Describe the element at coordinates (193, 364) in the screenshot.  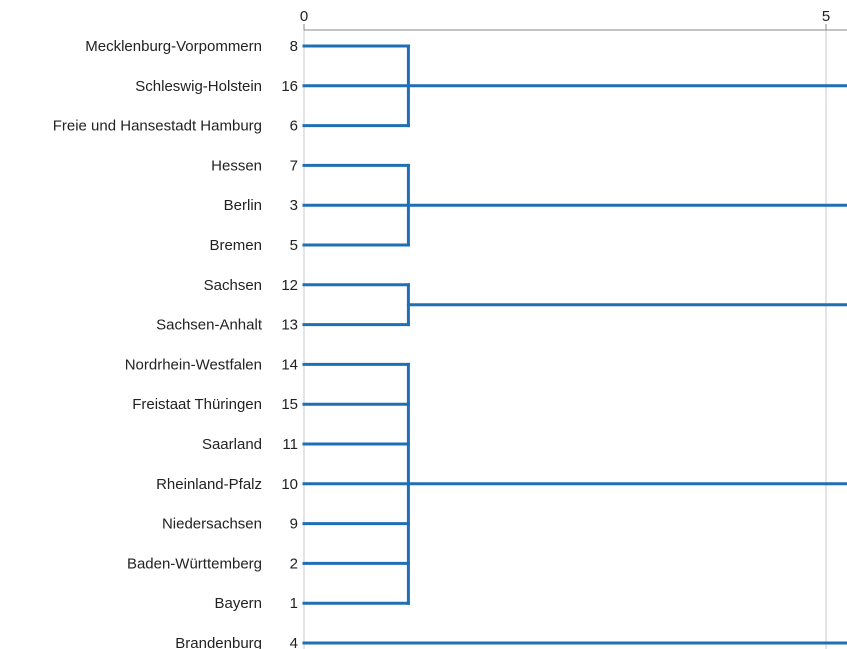
I see `leaf-label: Nordrhein-Westfalen` at that location.